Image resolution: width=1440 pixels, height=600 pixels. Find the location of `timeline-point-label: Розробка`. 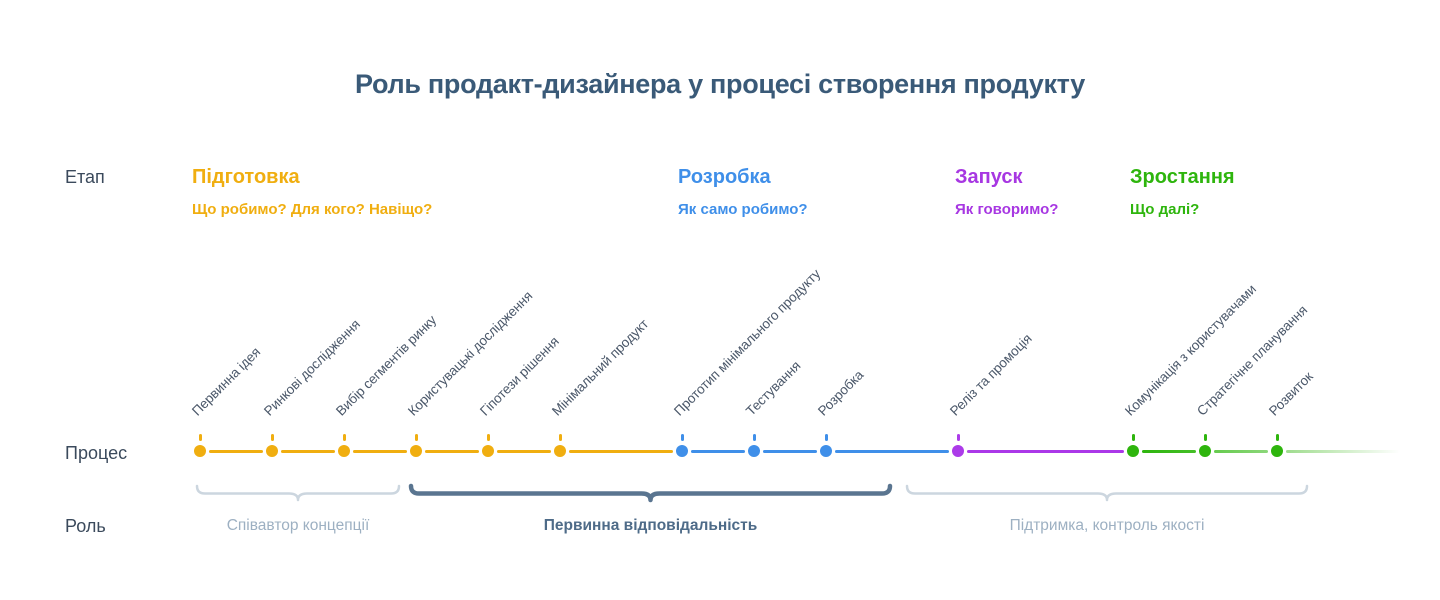

timeline-point-label: Розробка is located at coordinates (840, 393).